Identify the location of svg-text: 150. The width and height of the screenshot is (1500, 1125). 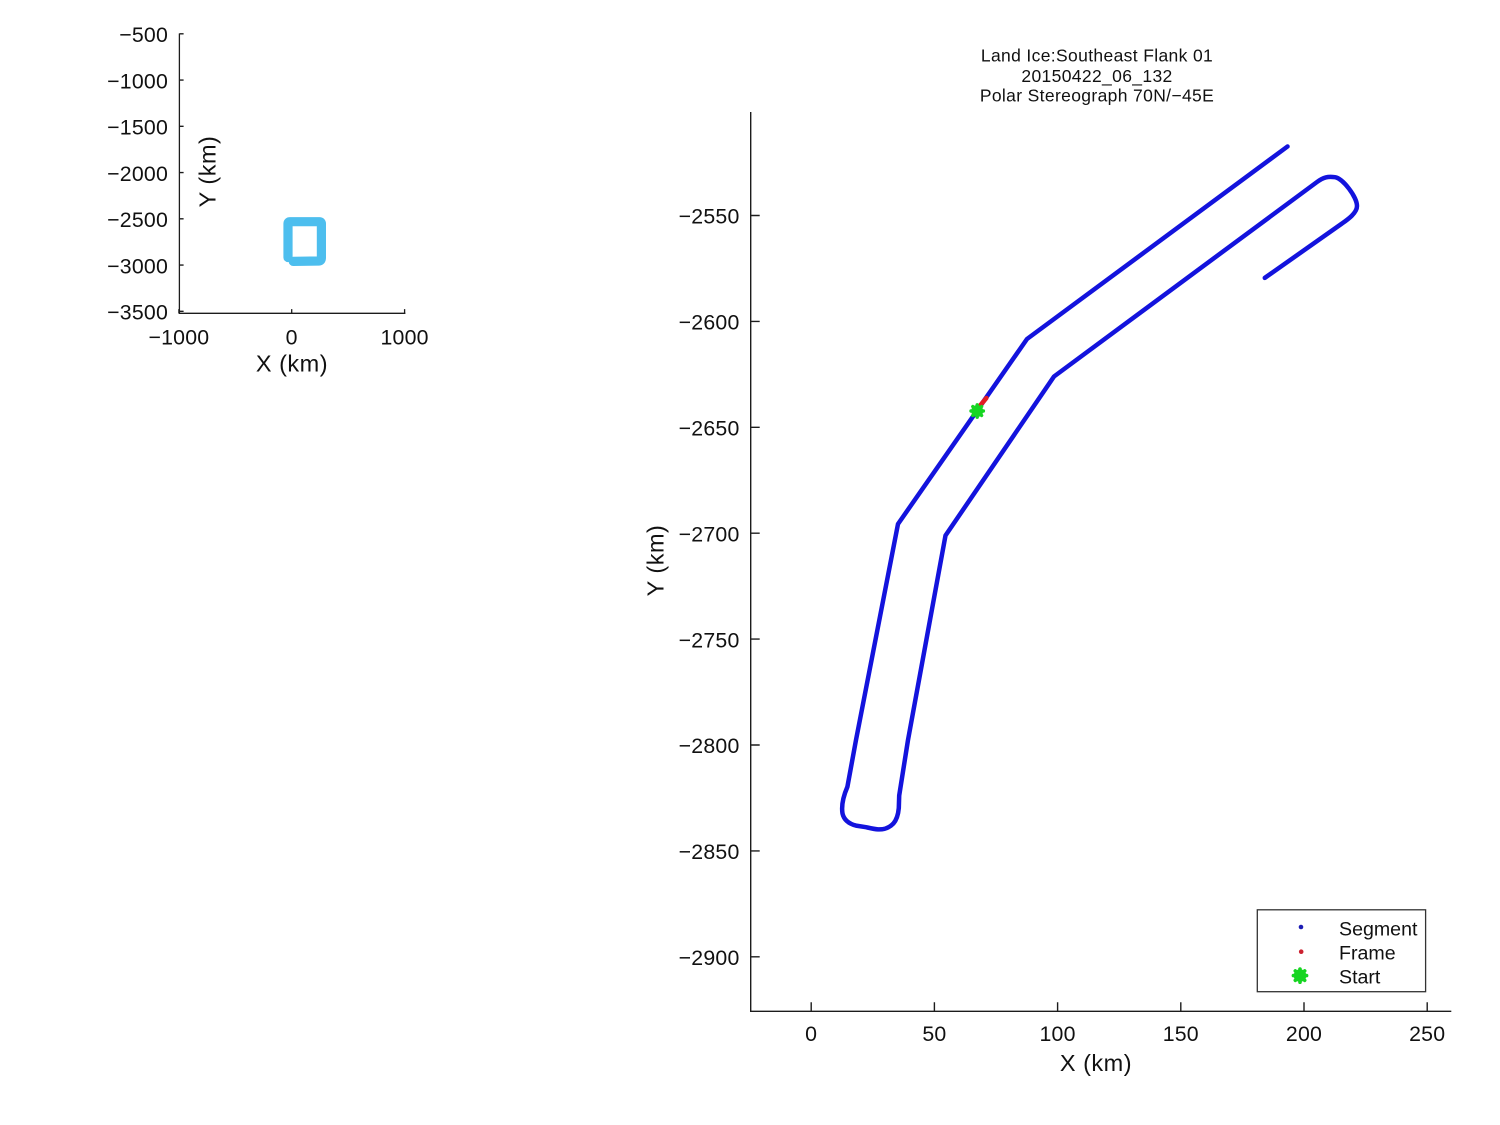
(1181, 1034).